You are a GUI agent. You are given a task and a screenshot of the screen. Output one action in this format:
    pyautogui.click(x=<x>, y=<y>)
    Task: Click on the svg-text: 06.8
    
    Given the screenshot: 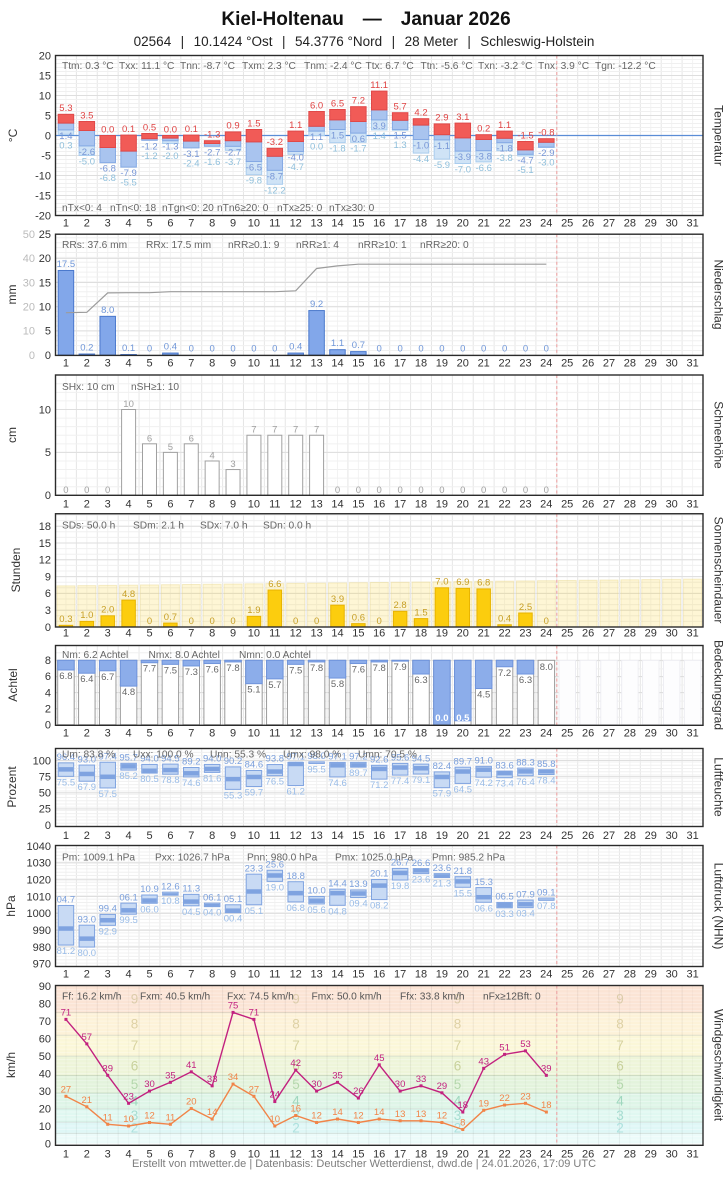 What is the action you would take?
    pyautogui.click(x=295, y=908)
    